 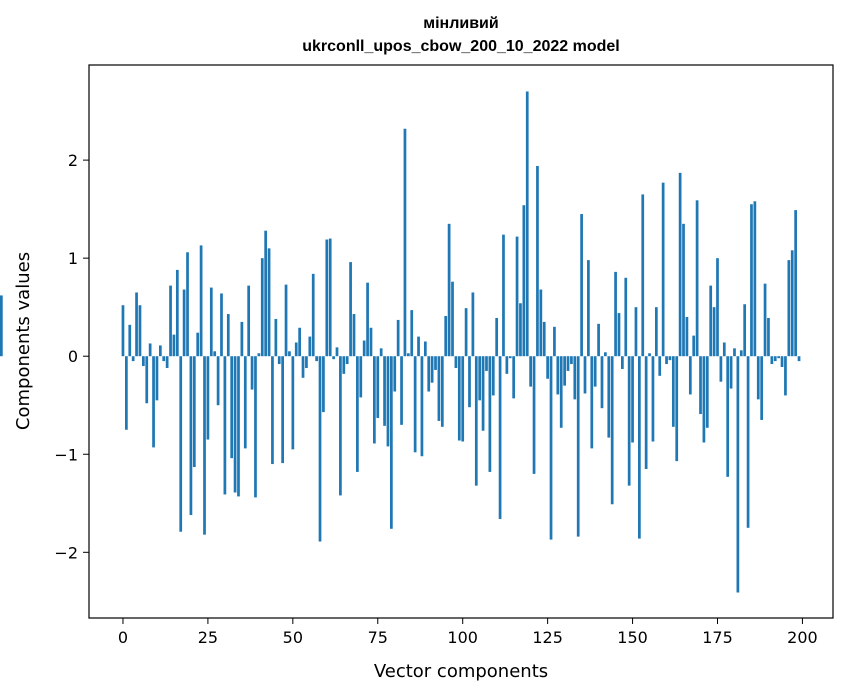 What do you see at coordinates (66, 552) in the screenshot?
I see `y-tick-label: −2` at bounding box center [66, 552].